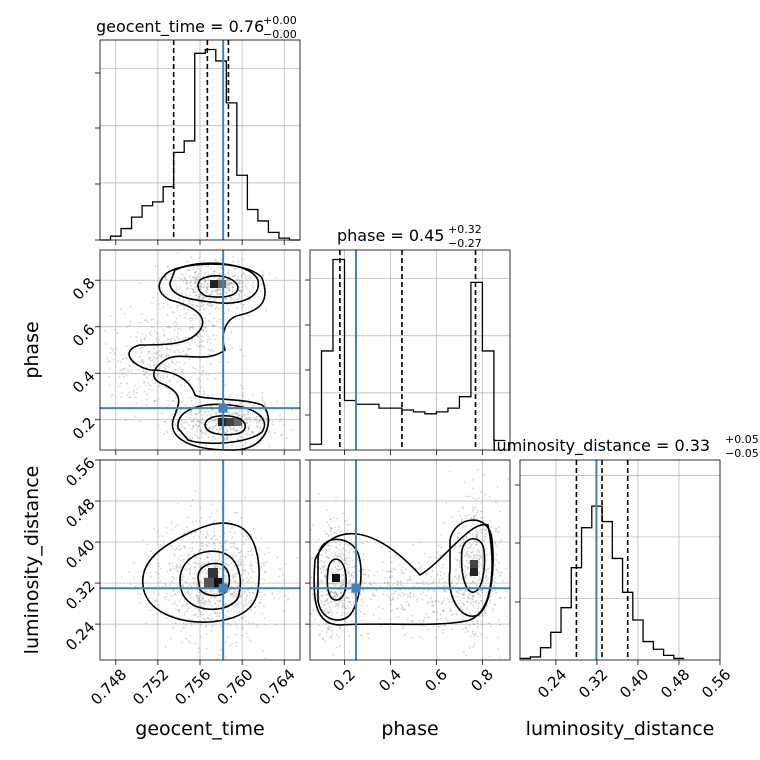 Image resolution: width=760 pixels, height=760 pixels. Describe the element at coordinates (200, 350) in the screenshot. I see `panel-phase-vs-geocent-time` at that location.